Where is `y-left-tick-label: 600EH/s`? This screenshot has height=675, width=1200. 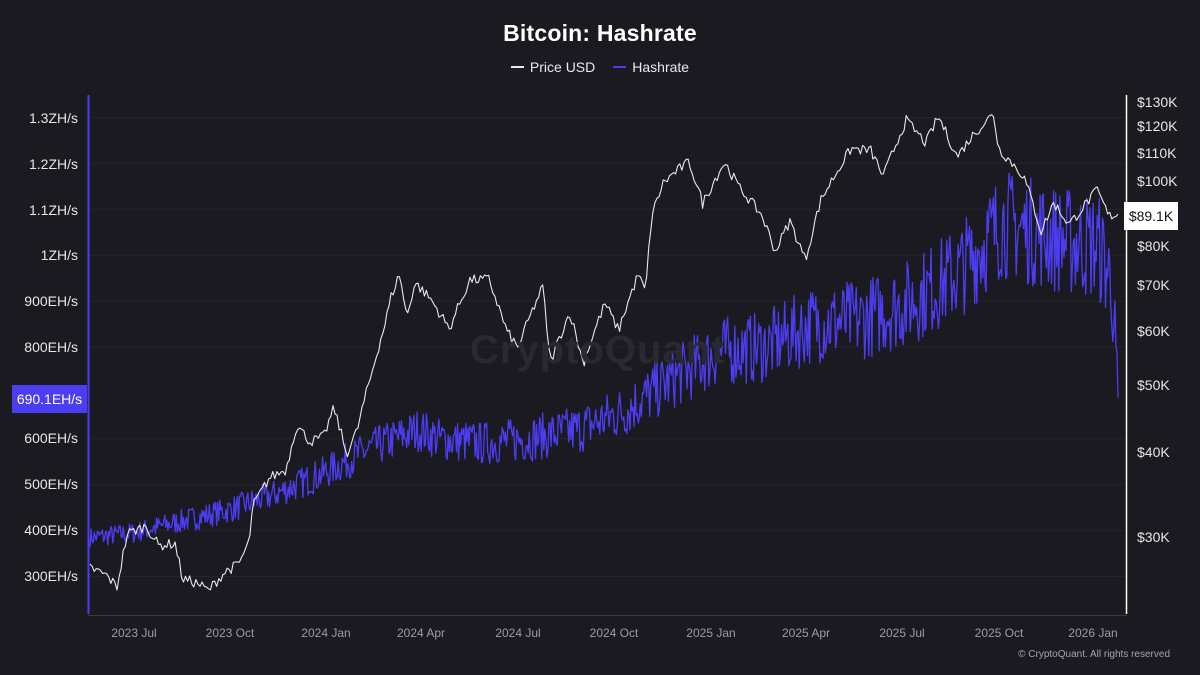 y-left-tick-label: 600EH/s is located at coordinates (51, 438).